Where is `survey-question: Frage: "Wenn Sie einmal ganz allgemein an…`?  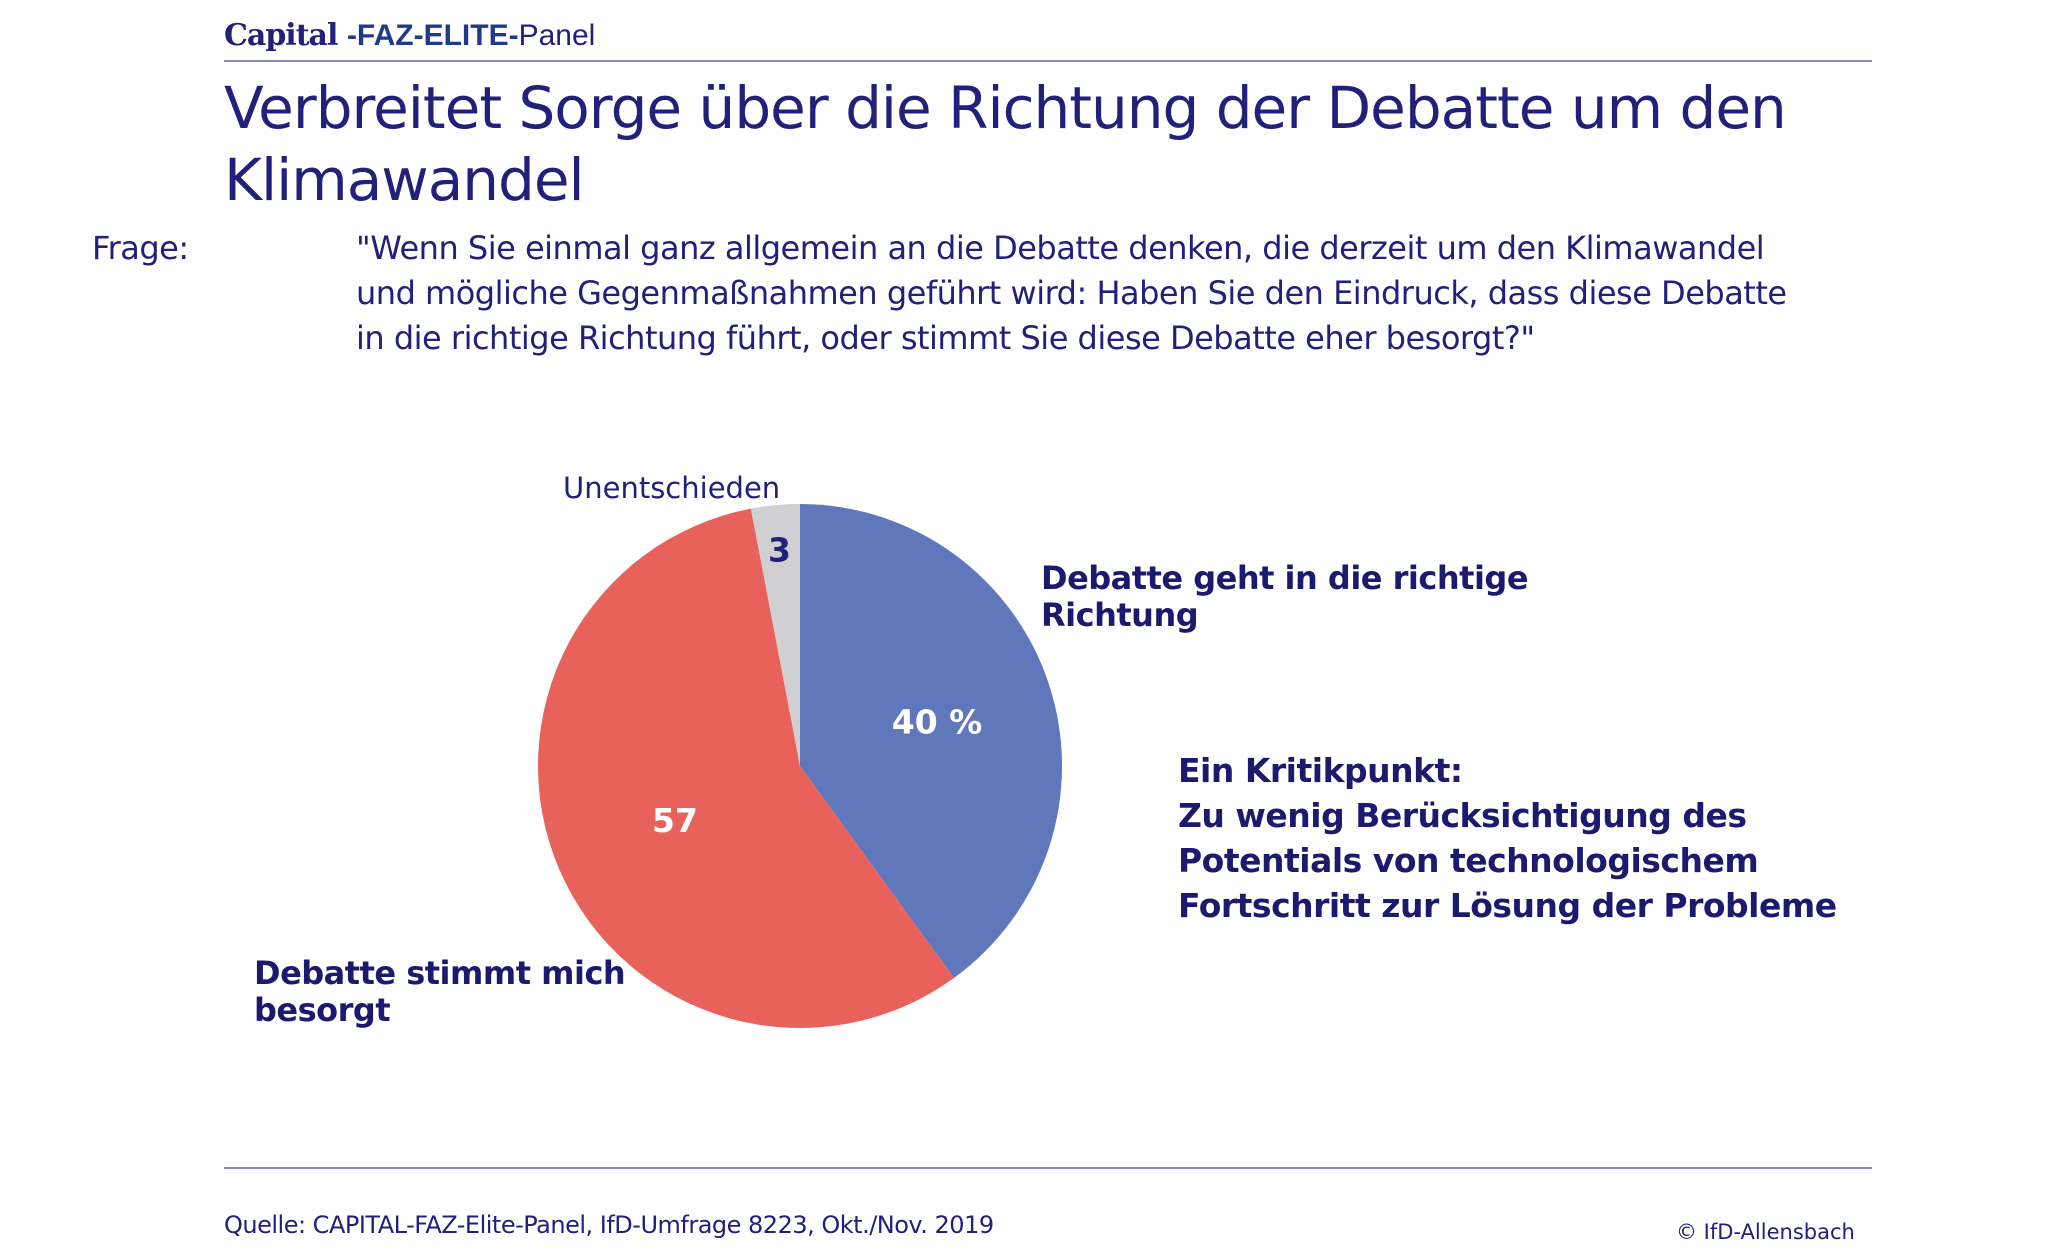
survey-question: Frage: "Wenn Sie einmal ganz allgemein an… is located at coordinates (958, 293).